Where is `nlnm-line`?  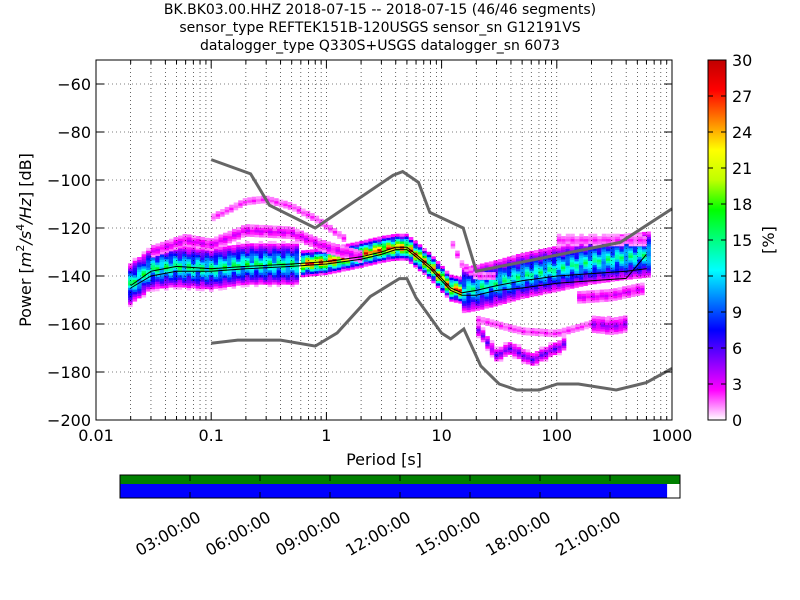 nlnm-line is located at coordinates (442, 334).